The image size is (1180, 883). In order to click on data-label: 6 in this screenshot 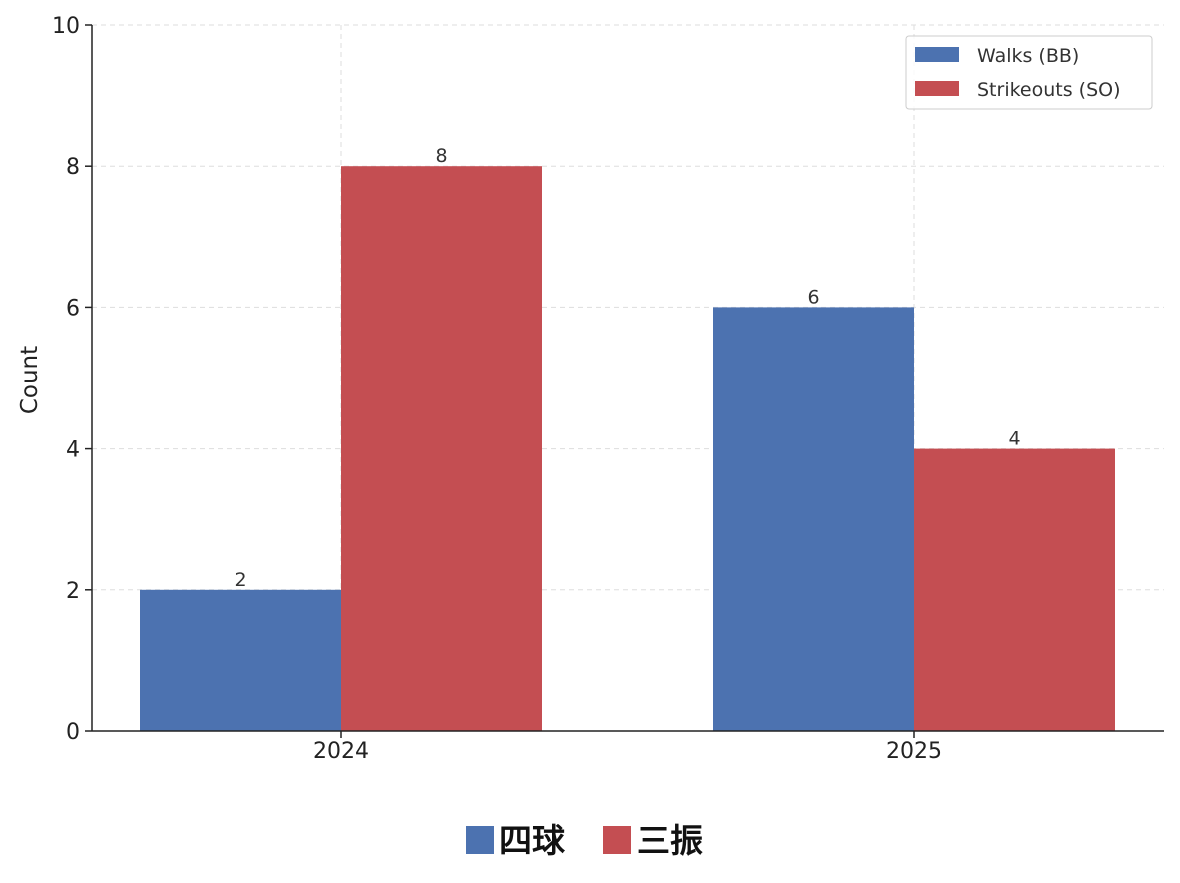, I will do `click(813, 297)`.